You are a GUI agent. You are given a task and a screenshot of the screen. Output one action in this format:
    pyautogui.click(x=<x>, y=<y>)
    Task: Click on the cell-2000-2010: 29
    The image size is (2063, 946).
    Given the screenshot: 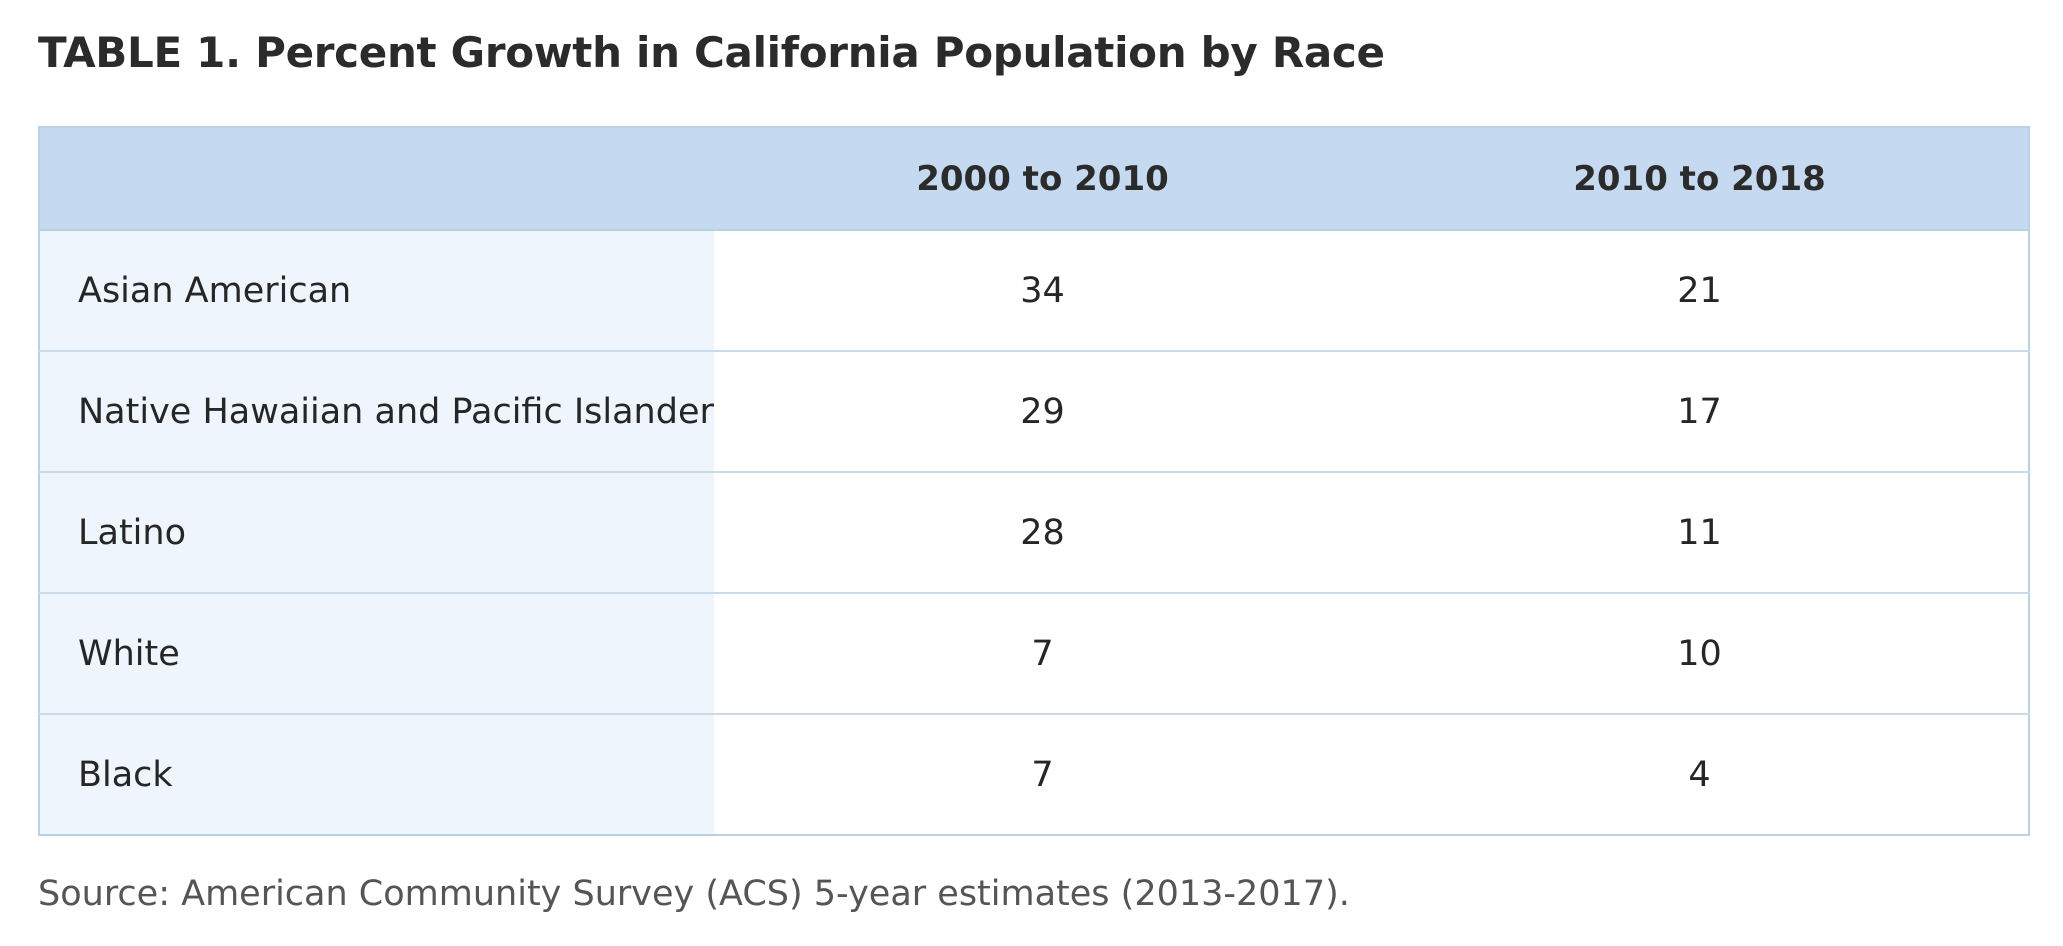 What is the action you would take?
    pyautogui.click(x=1042, y=411)
    